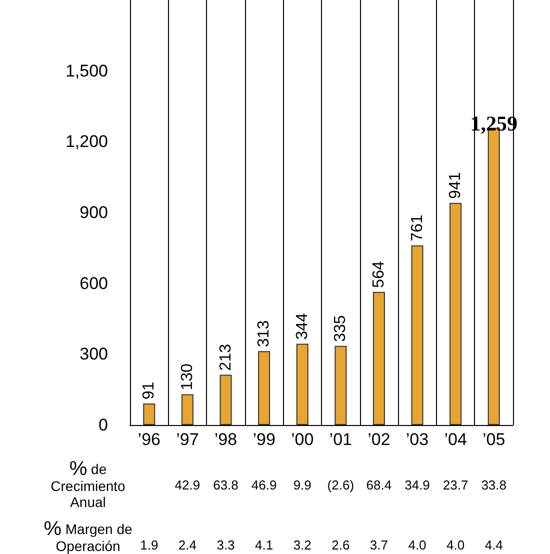 Image resolution: width=550 pixels, height=554 pixels. I want to click on text: 34.9, so click(417, 485).